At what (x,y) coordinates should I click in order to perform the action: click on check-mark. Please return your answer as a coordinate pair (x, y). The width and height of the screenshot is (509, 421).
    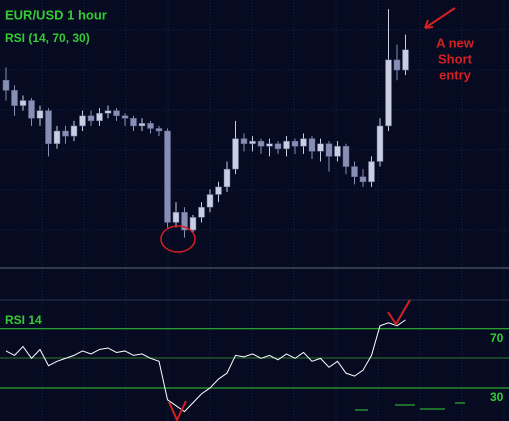
    Looking at the image, I should click on (399, 312).